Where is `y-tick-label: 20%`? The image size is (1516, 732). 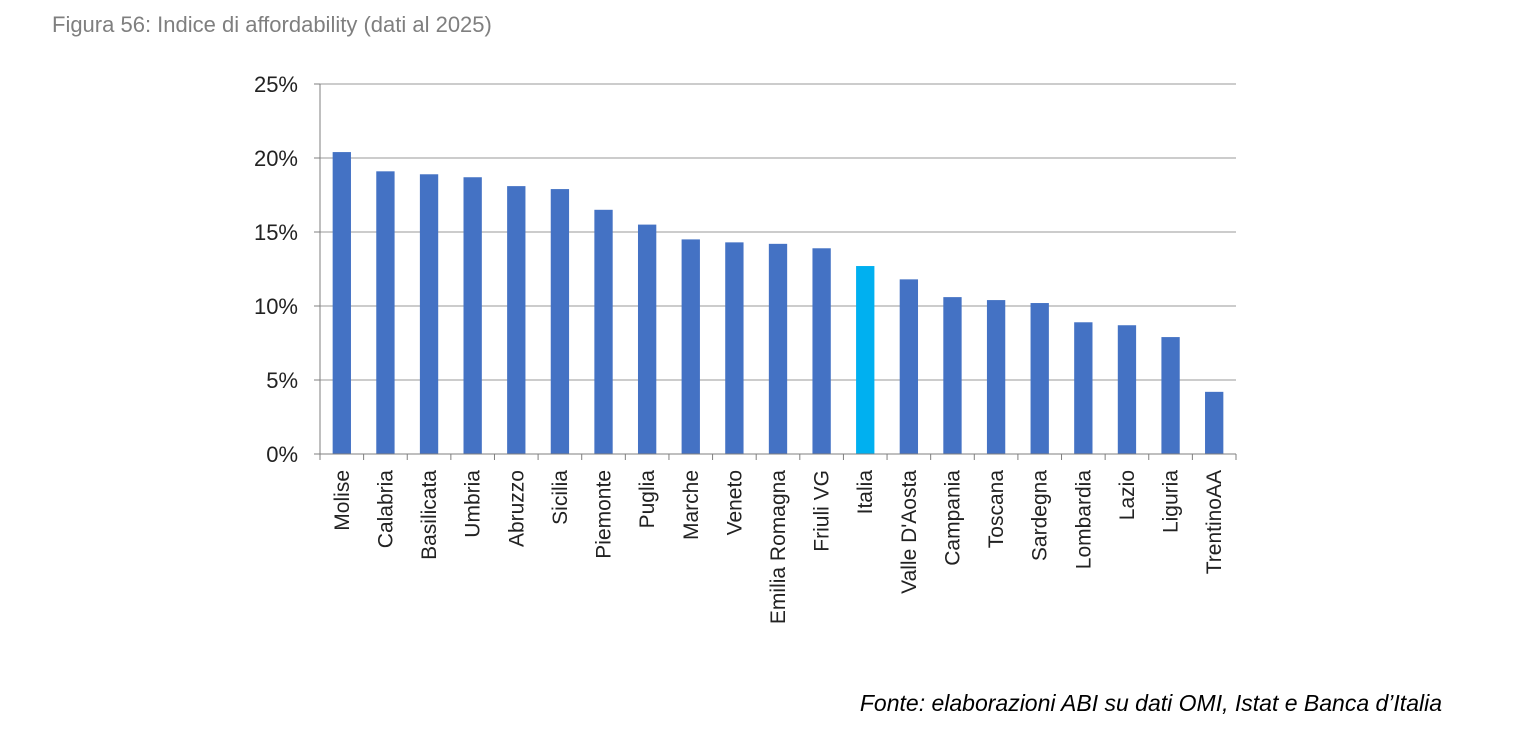
y-tick-label: 20% is located at coordinates (276, 158).